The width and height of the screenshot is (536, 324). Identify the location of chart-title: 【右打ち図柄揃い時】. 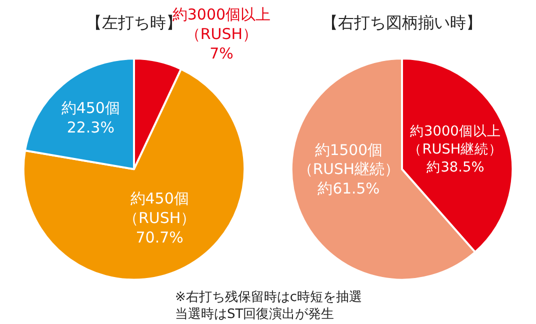
(402, 22).